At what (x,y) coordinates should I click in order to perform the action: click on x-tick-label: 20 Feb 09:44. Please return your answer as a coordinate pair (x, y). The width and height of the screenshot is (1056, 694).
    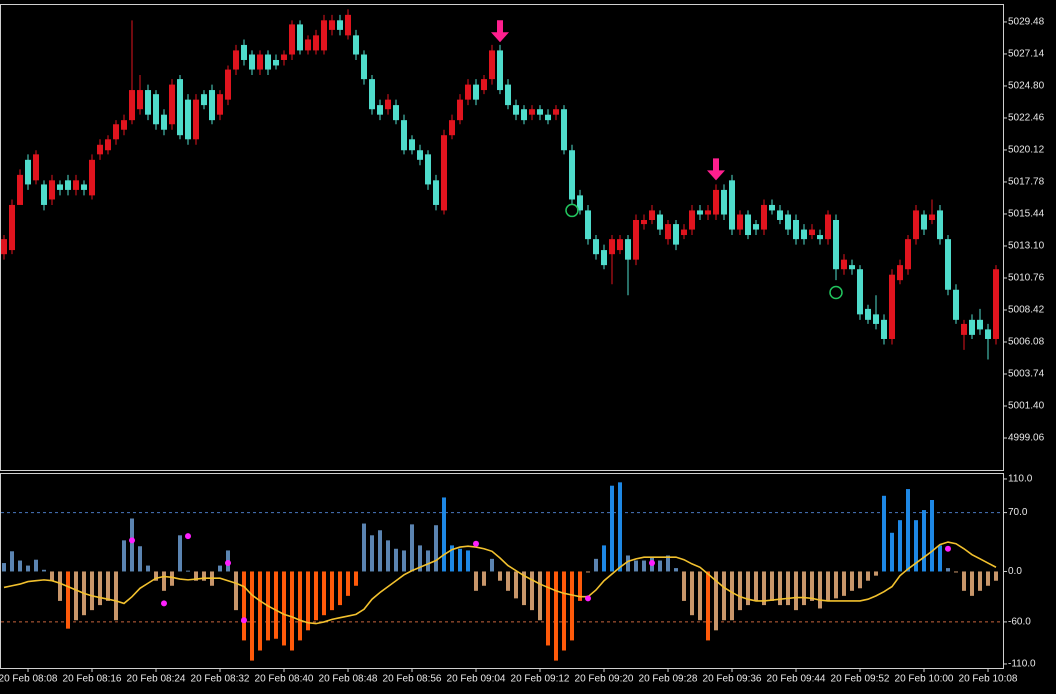
    Looking at the image, I should click on (796, 679).